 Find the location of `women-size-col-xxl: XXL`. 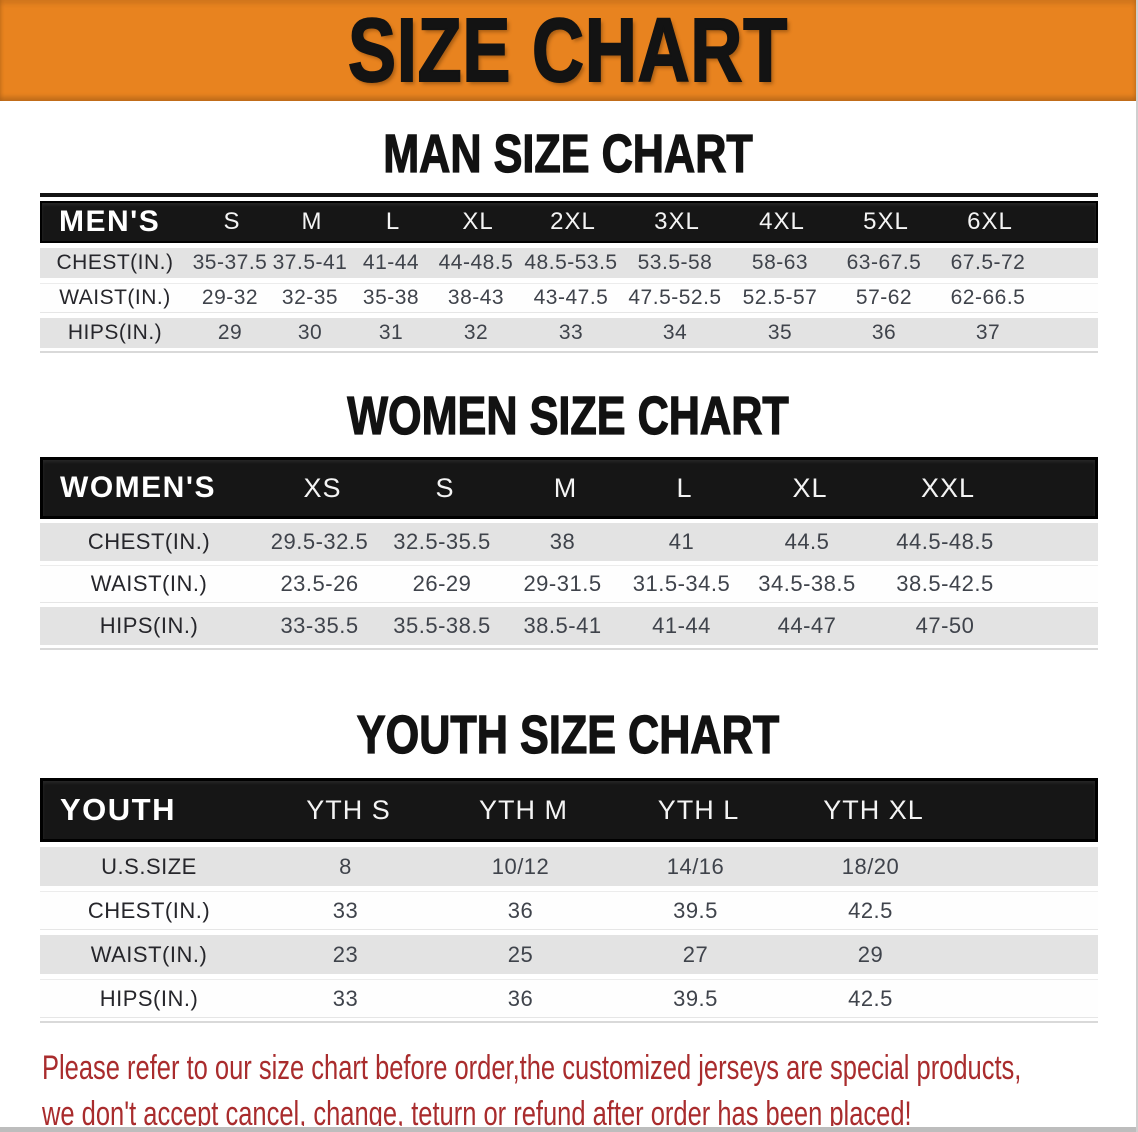

women-size-col-xxl: XXL is located at coordinates (948, 487).